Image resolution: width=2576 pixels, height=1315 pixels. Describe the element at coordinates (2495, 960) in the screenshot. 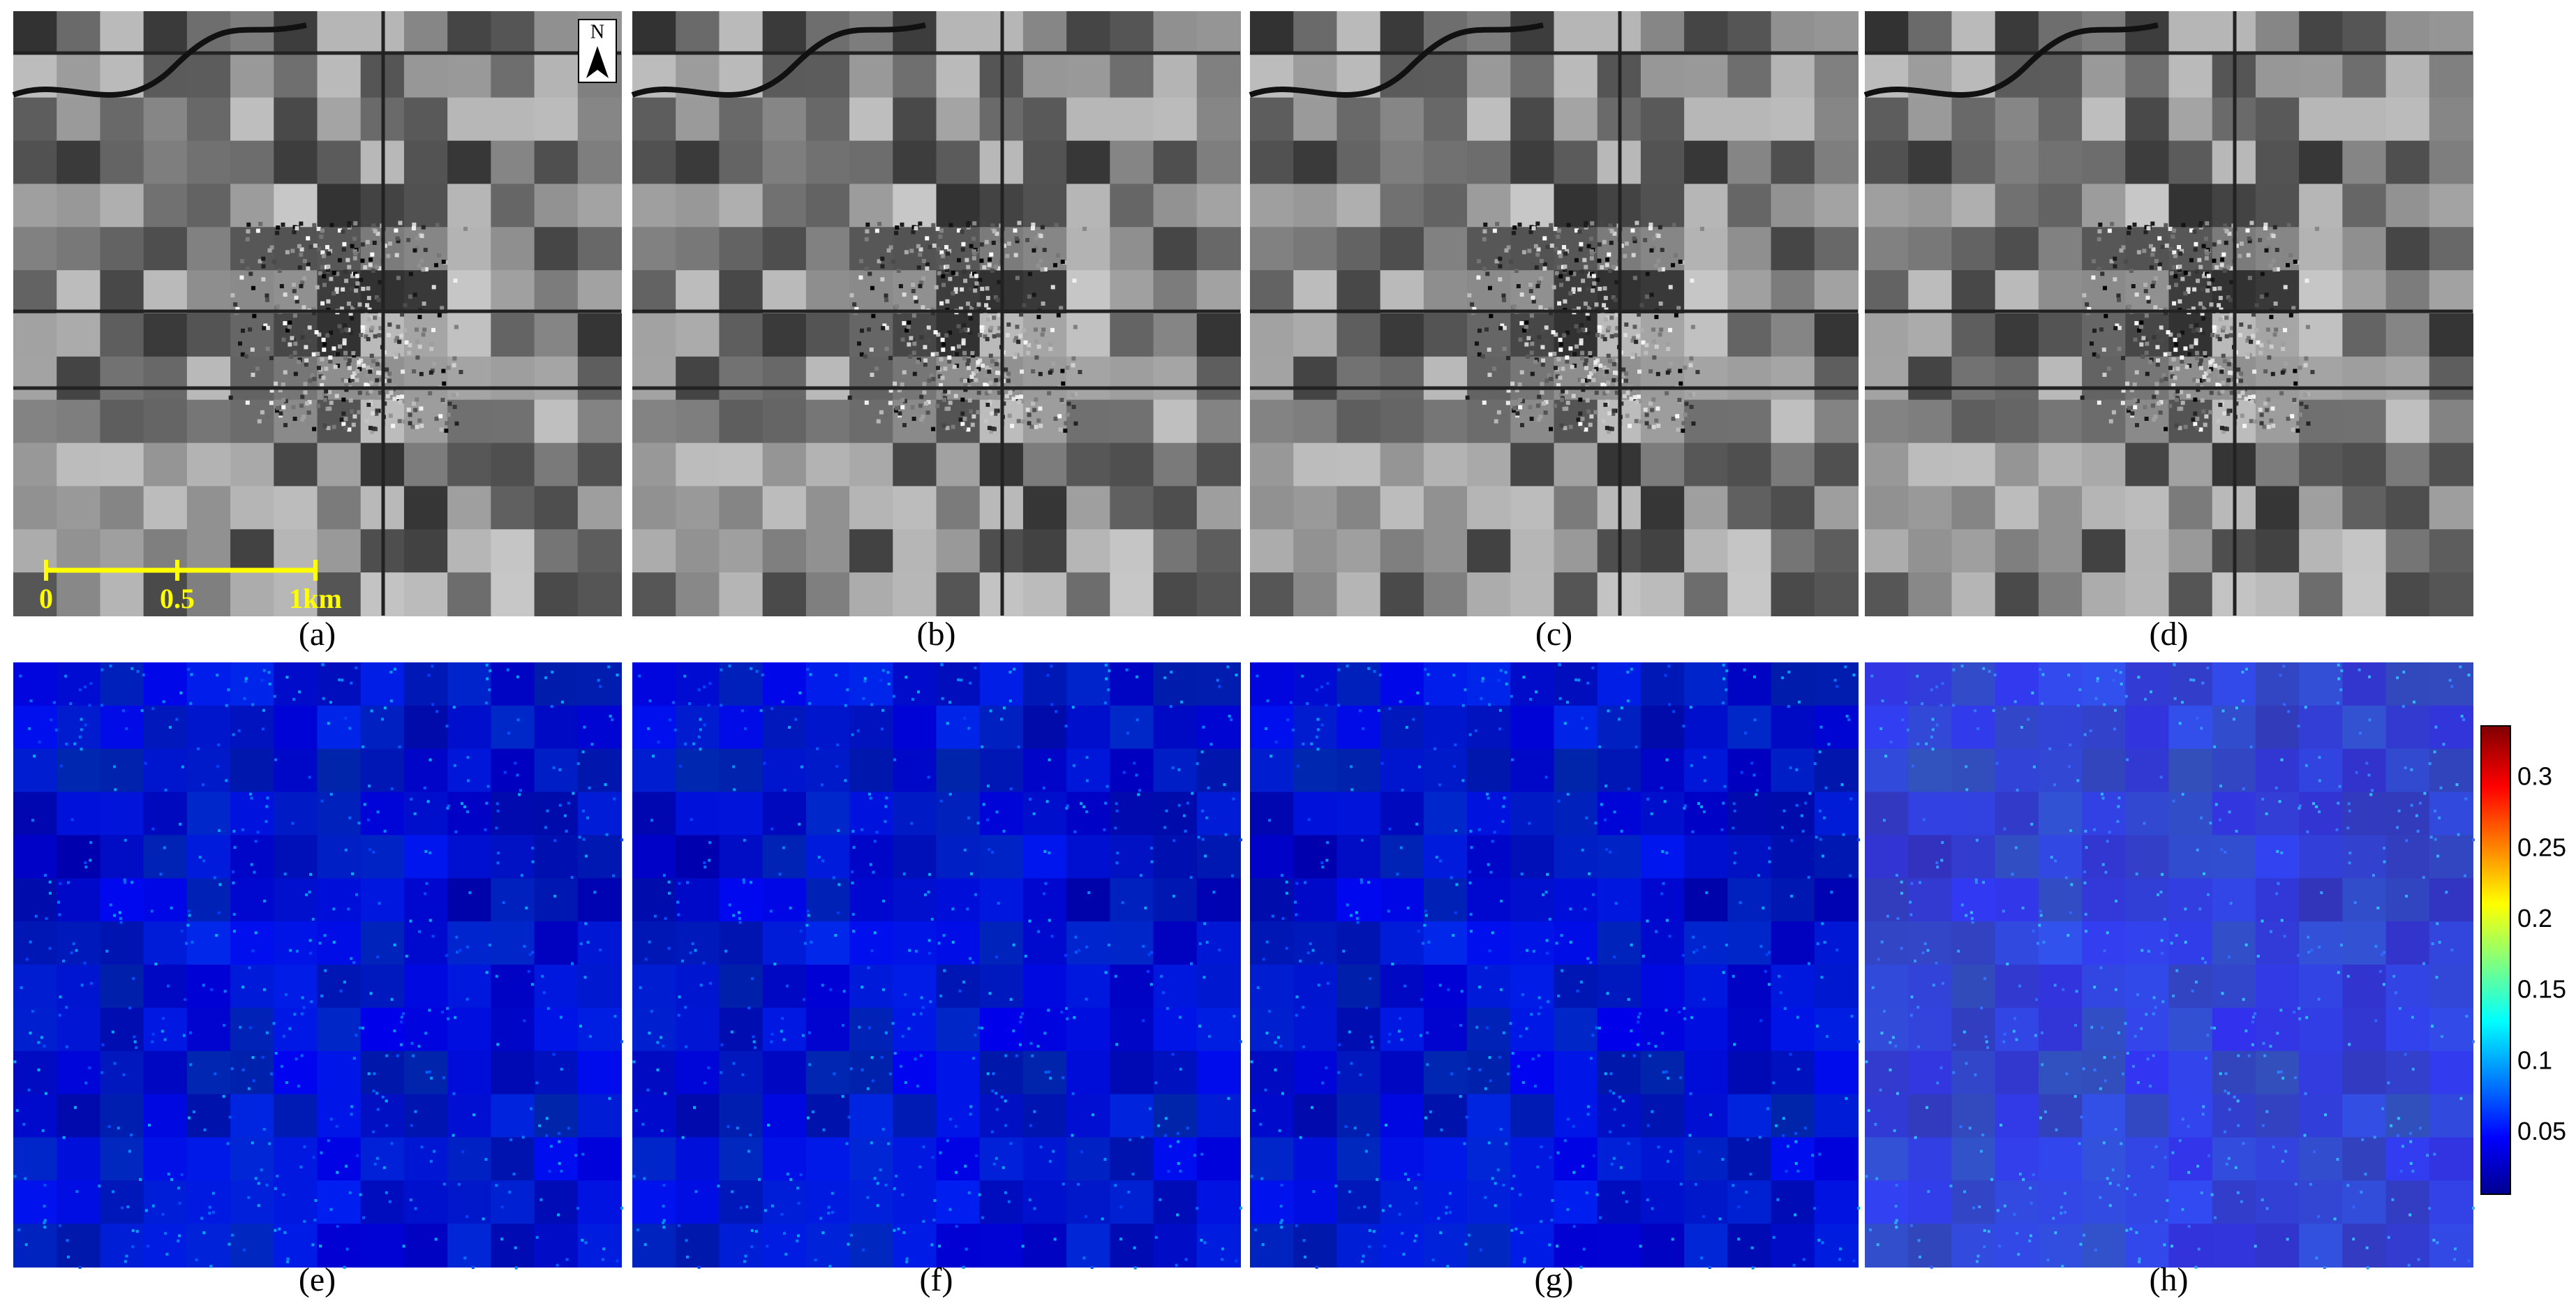

I see `colorbar` at that location.